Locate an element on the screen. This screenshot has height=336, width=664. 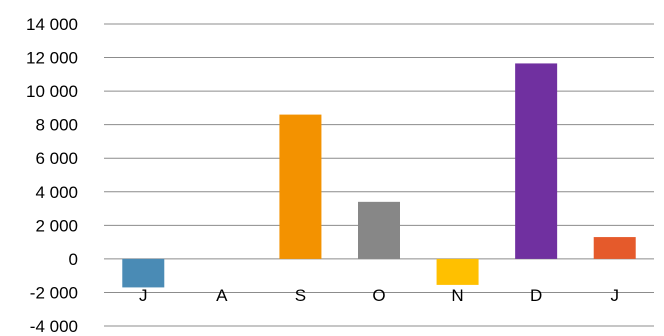
y-tick-label: 2 000 is located at coordinates (56, 225).